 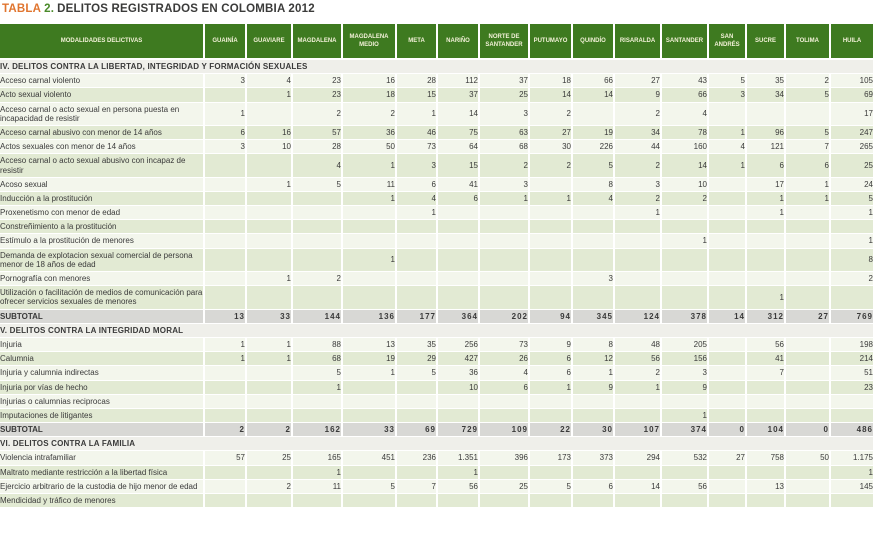 I want to click on cell-8: 4, so click(x=593, y=199).